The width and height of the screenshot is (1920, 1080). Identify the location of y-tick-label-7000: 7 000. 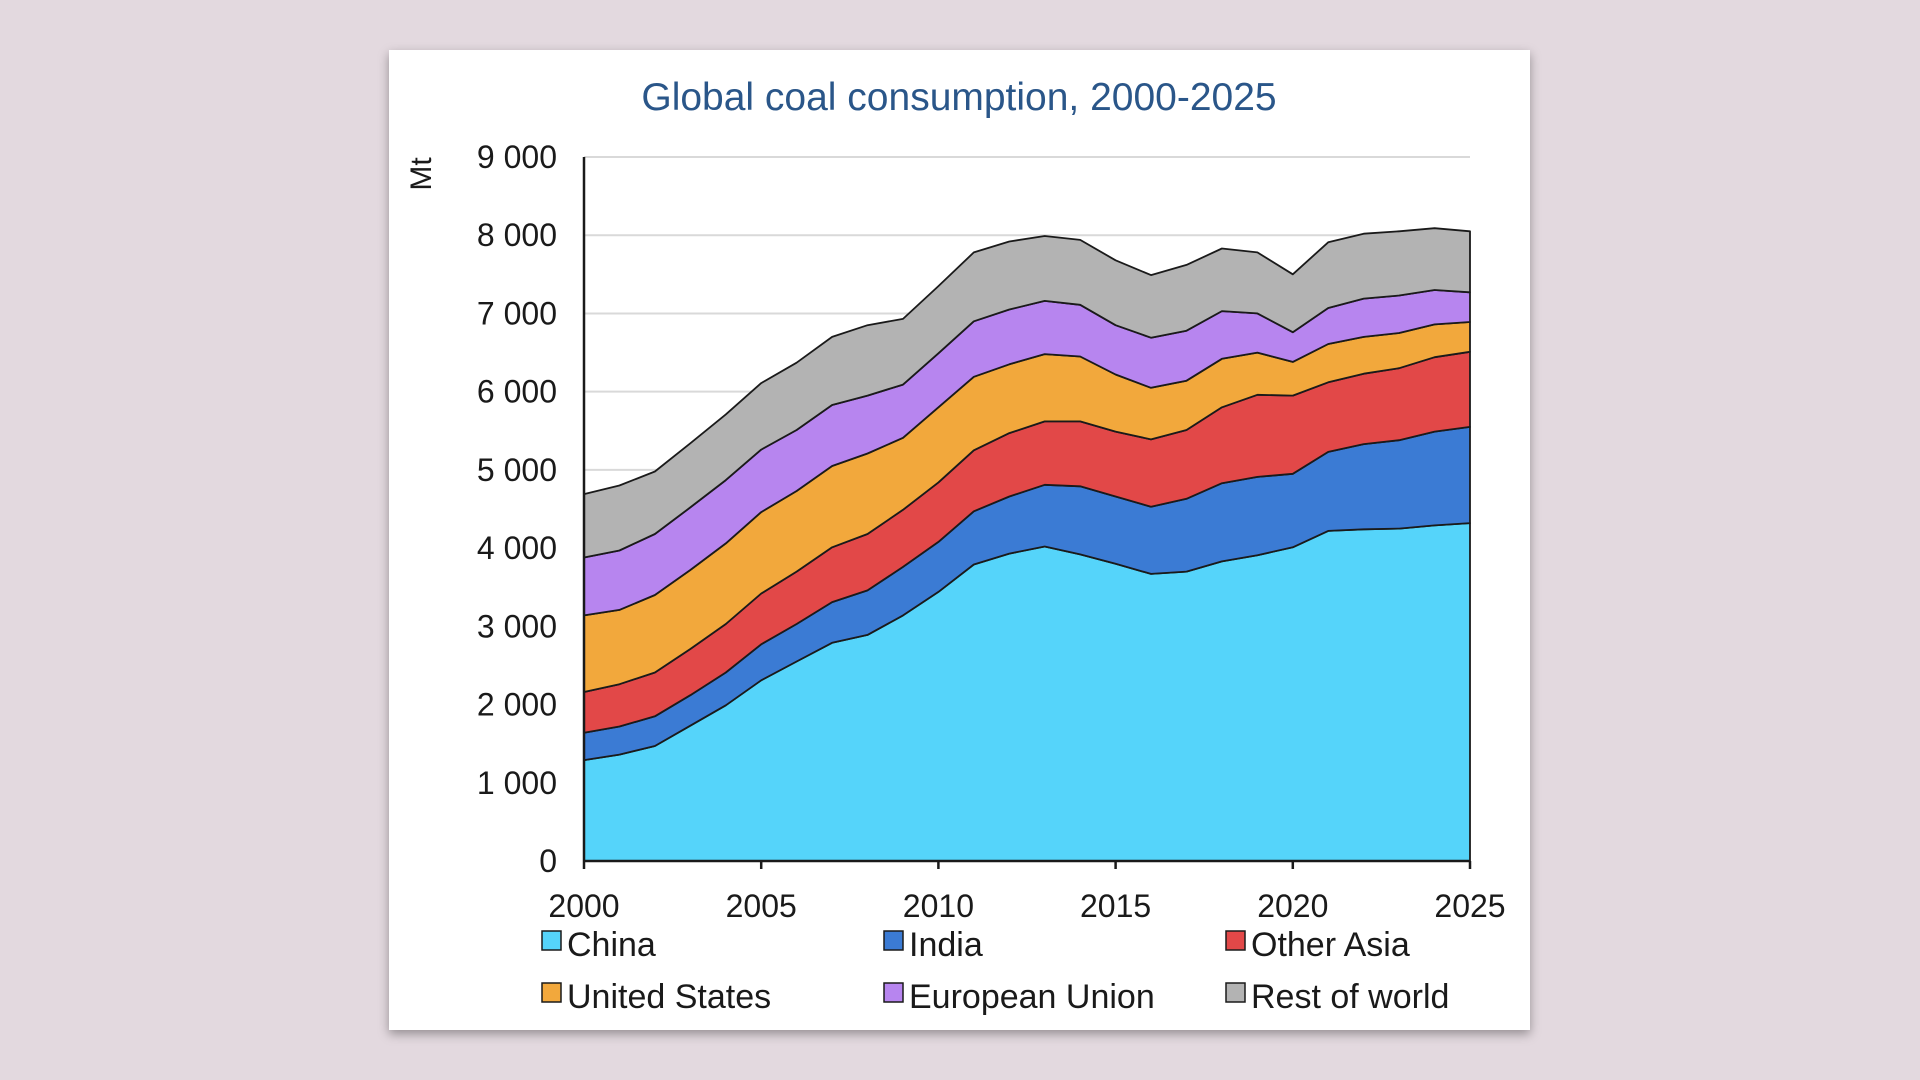
(517, 313).